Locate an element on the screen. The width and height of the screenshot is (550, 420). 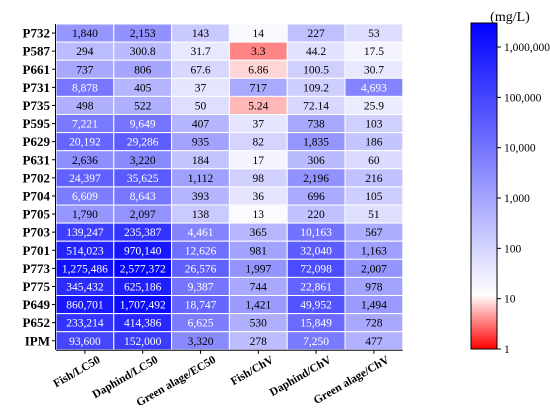
cell-value-label: 20,192 is located at coordinates (85, 143).